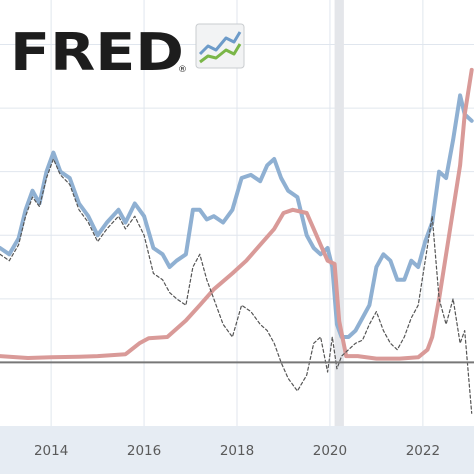  I want to click on x-tick-label: 2020, so click(330, 451).